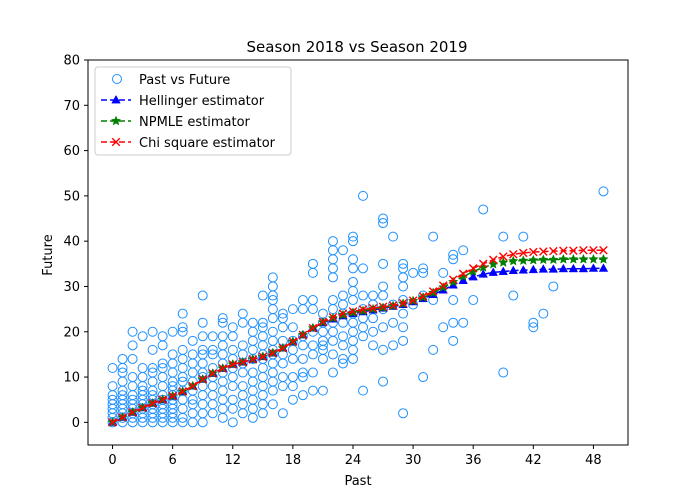 This screenshot has height=504, width=700. I want to click on y-tick-label: 10, so click(71, 378).